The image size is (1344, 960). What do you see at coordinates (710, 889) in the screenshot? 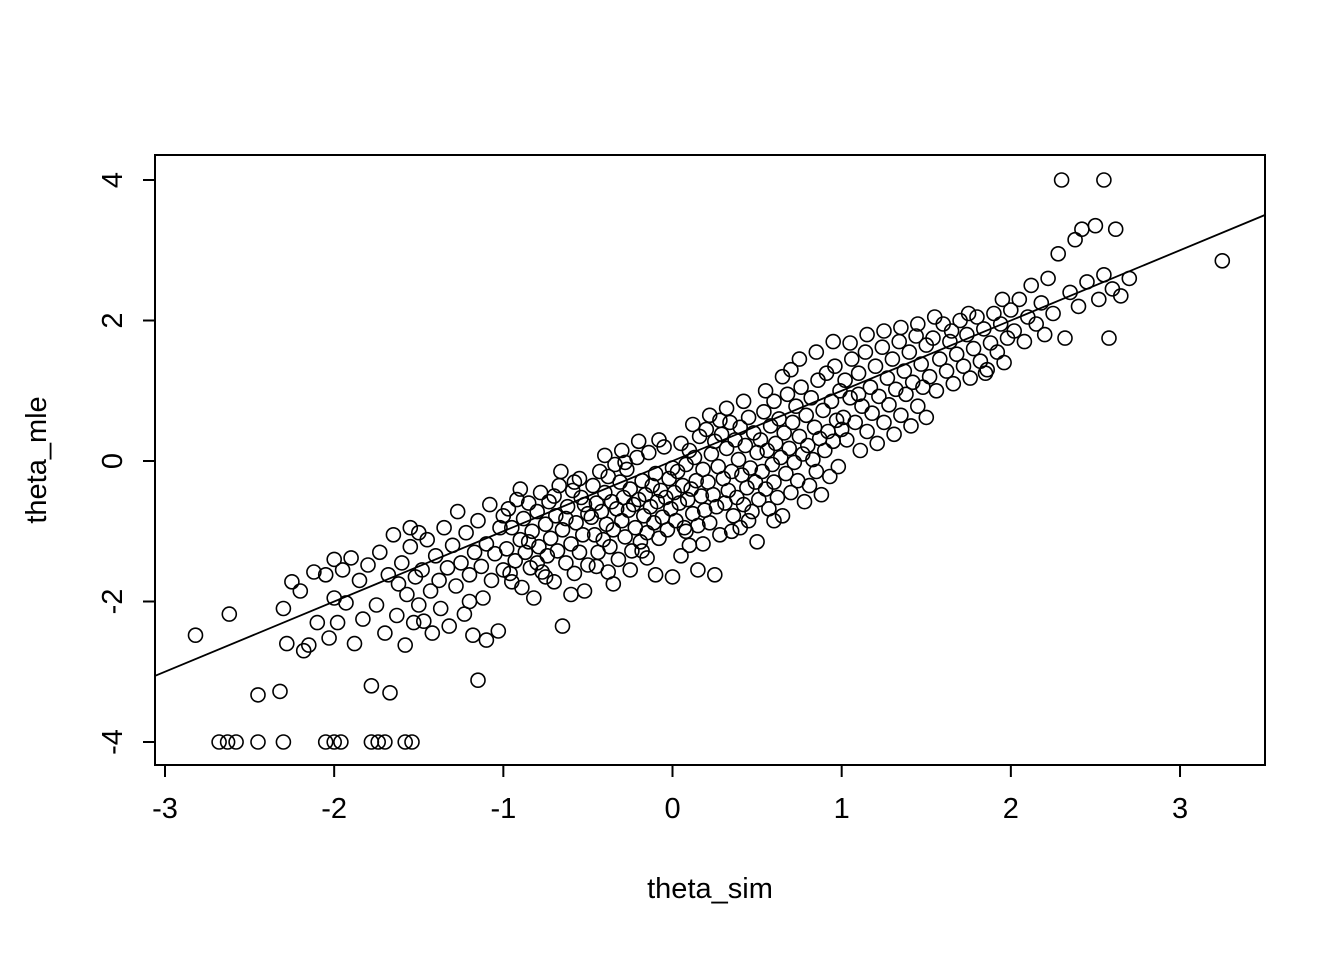
I see `x-axis-title: theta_sim` at bounding box center [710, 889].